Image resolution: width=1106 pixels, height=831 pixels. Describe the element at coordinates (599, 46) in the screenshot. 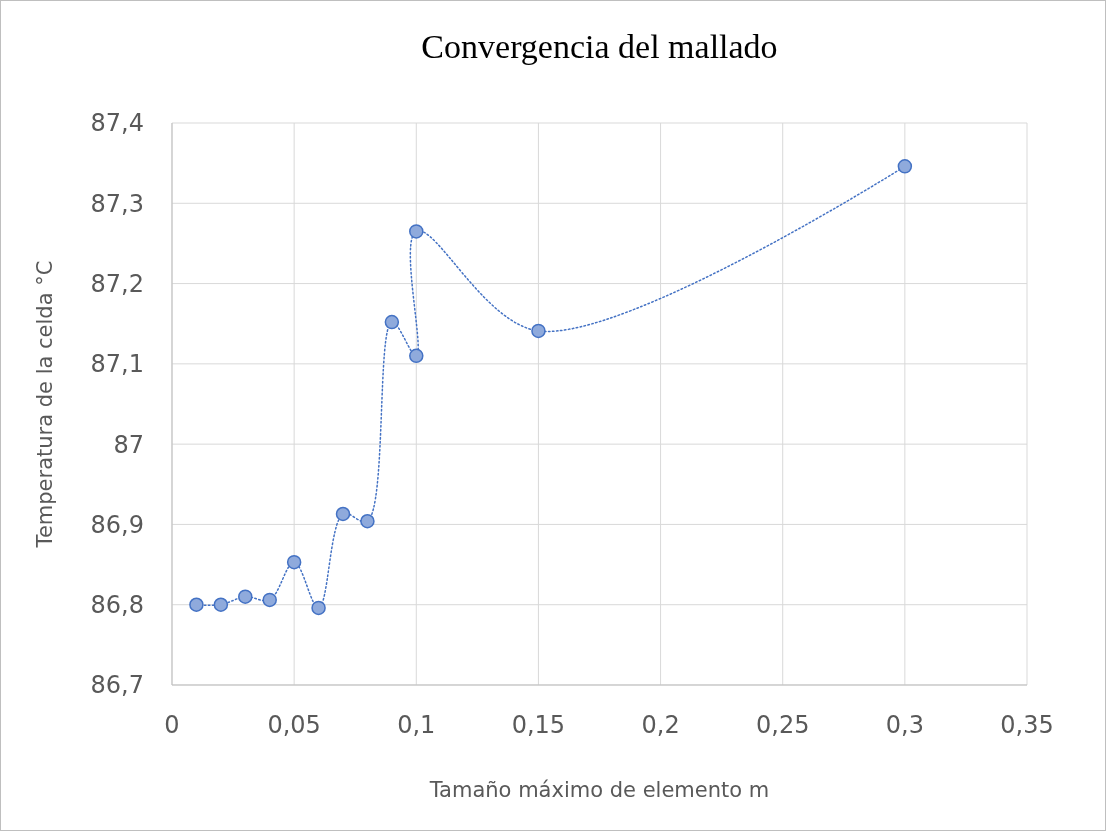

I see `chart-title: Convergencia del mallado` at that location.